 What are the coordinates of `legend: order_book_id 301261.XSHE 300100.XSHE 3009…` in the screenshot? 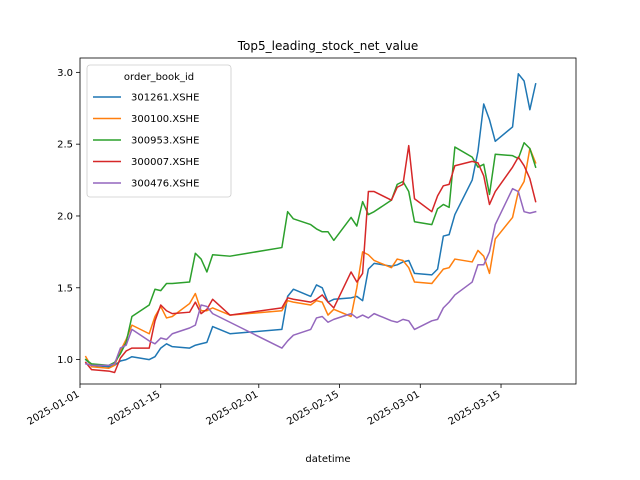 It's located at (159, 131).